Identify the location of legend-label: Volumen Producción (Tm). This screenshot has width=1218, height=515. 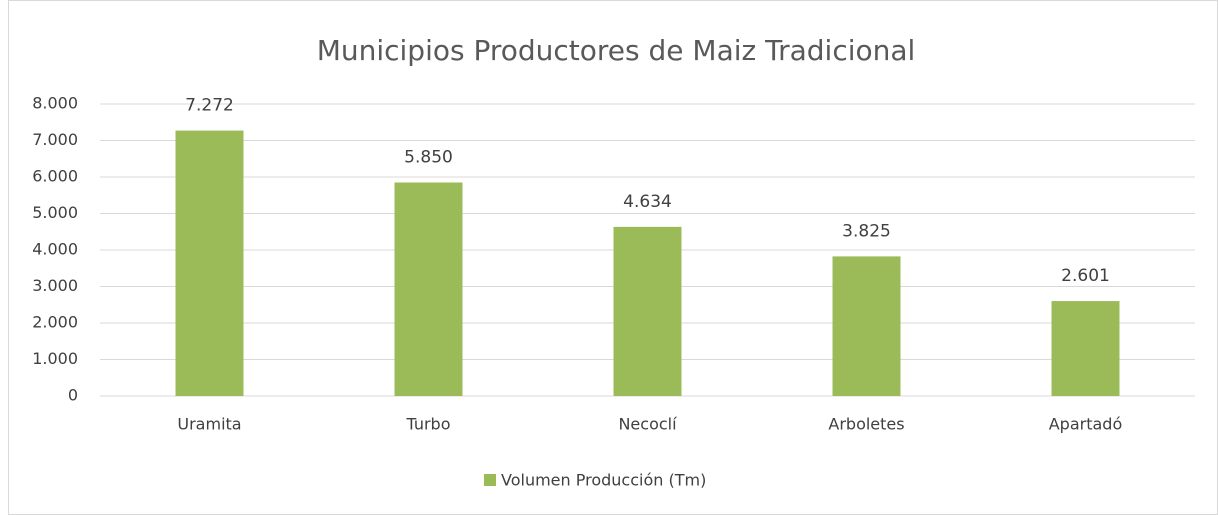
(603, 480).